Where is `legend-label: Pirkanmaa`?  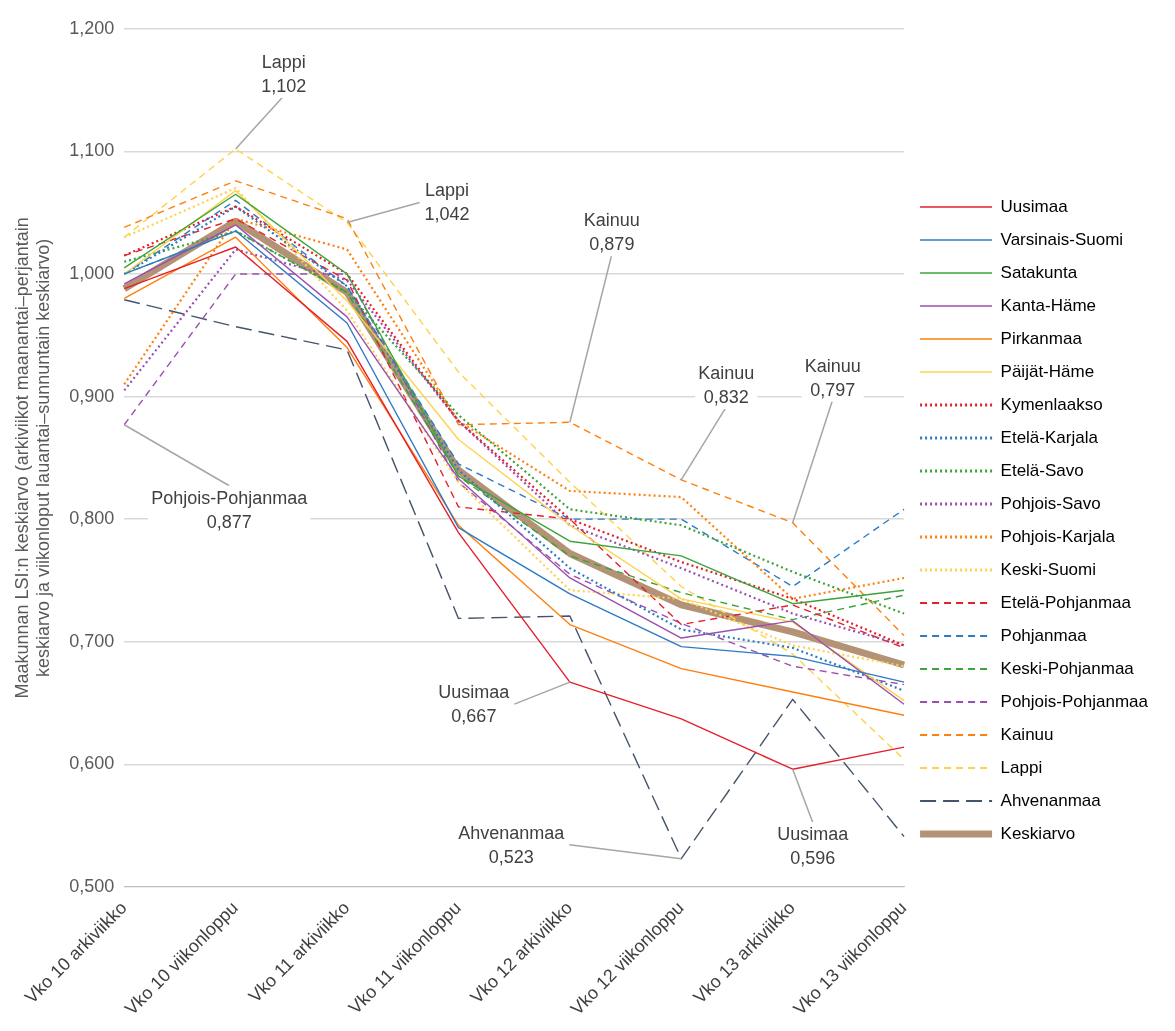
legend-label: Pirkanmaa is located at coordinates (1041, 338).